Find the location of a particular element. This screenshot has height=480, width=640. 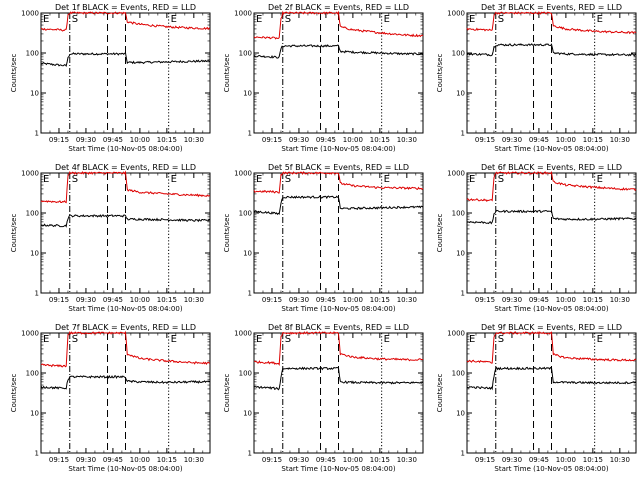

chart-title: Det 2f BLACK = Events, RED = LLD is located at coordinates (338, 7).